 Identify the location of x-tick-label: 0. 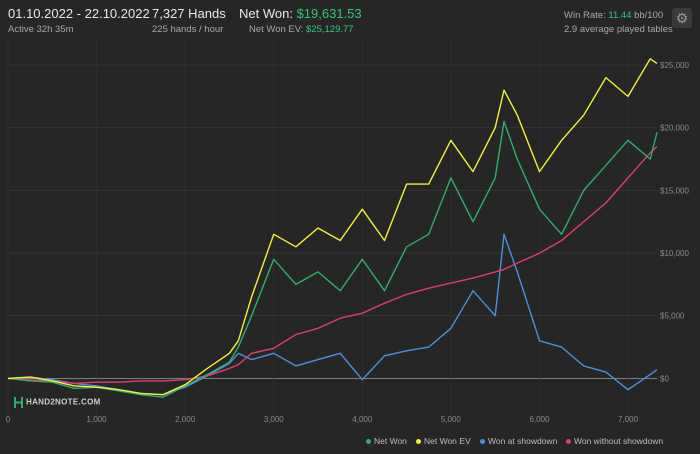
(8, 419).